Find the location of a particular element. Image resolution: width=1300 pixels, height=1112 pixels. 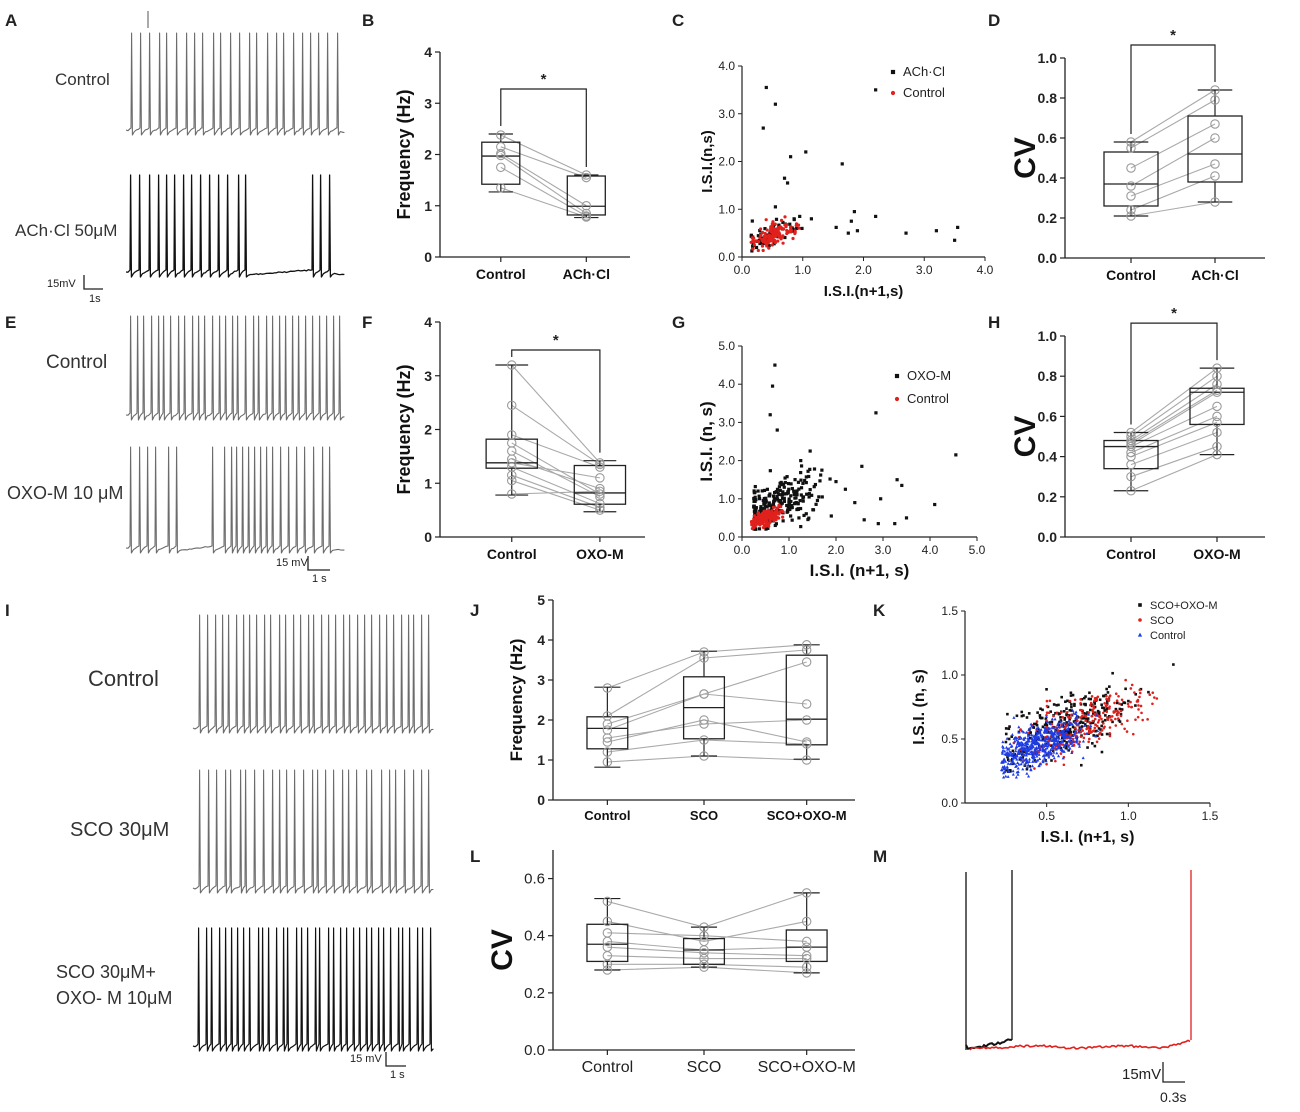

panel-g-xtick-label: 4.0 is located at coordinates (930, 550).